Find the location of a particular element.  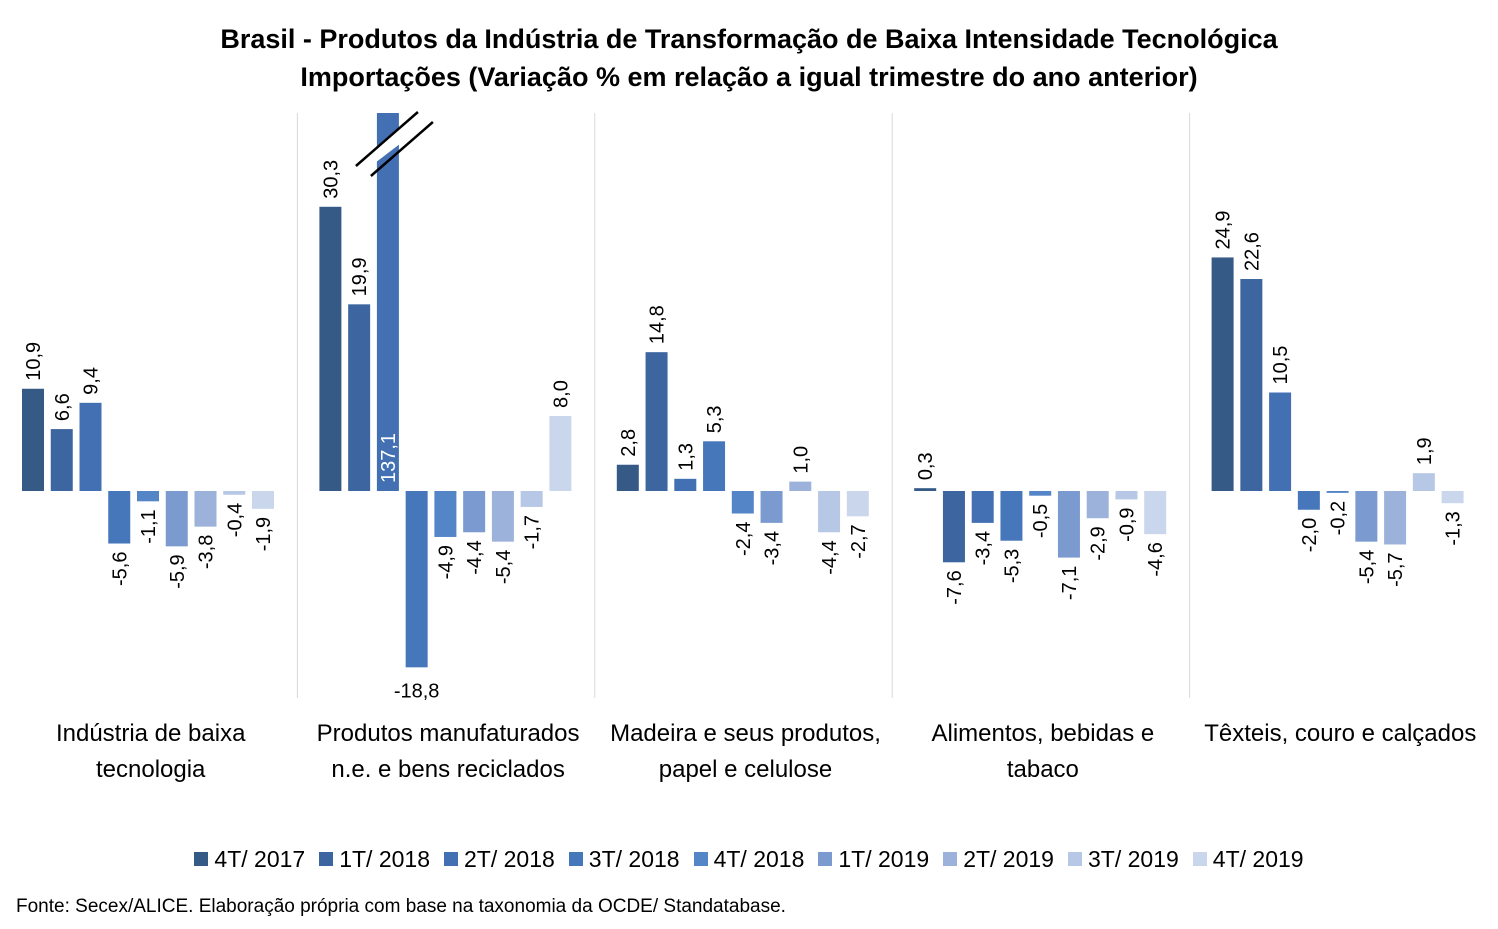

category-label: Têxteis, couro e calçados is located at coordinates (1340, 733).